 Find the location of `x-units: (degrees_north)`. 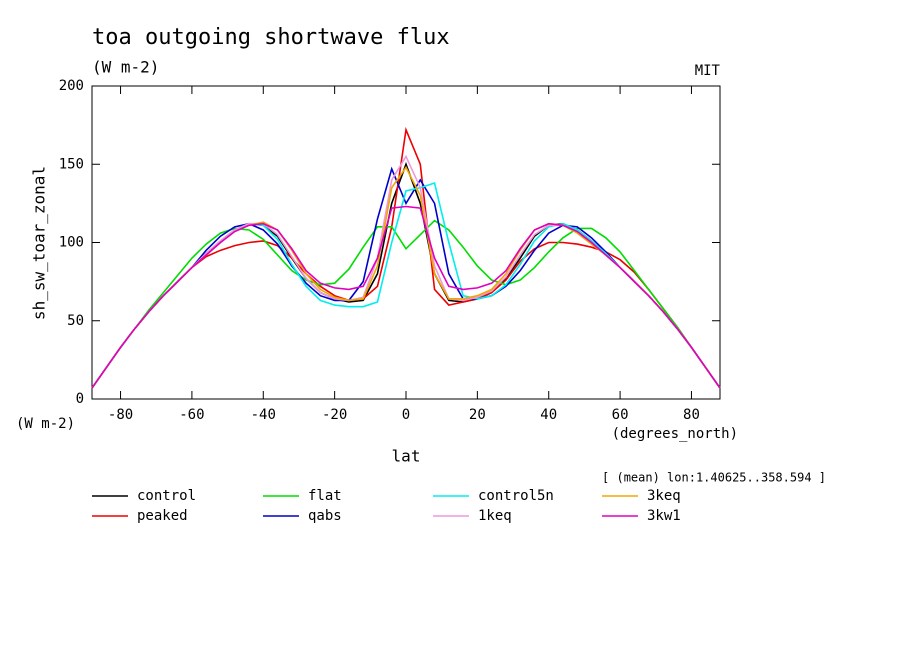

x-units: (degrees_north) is located at coordinates (675, 434).